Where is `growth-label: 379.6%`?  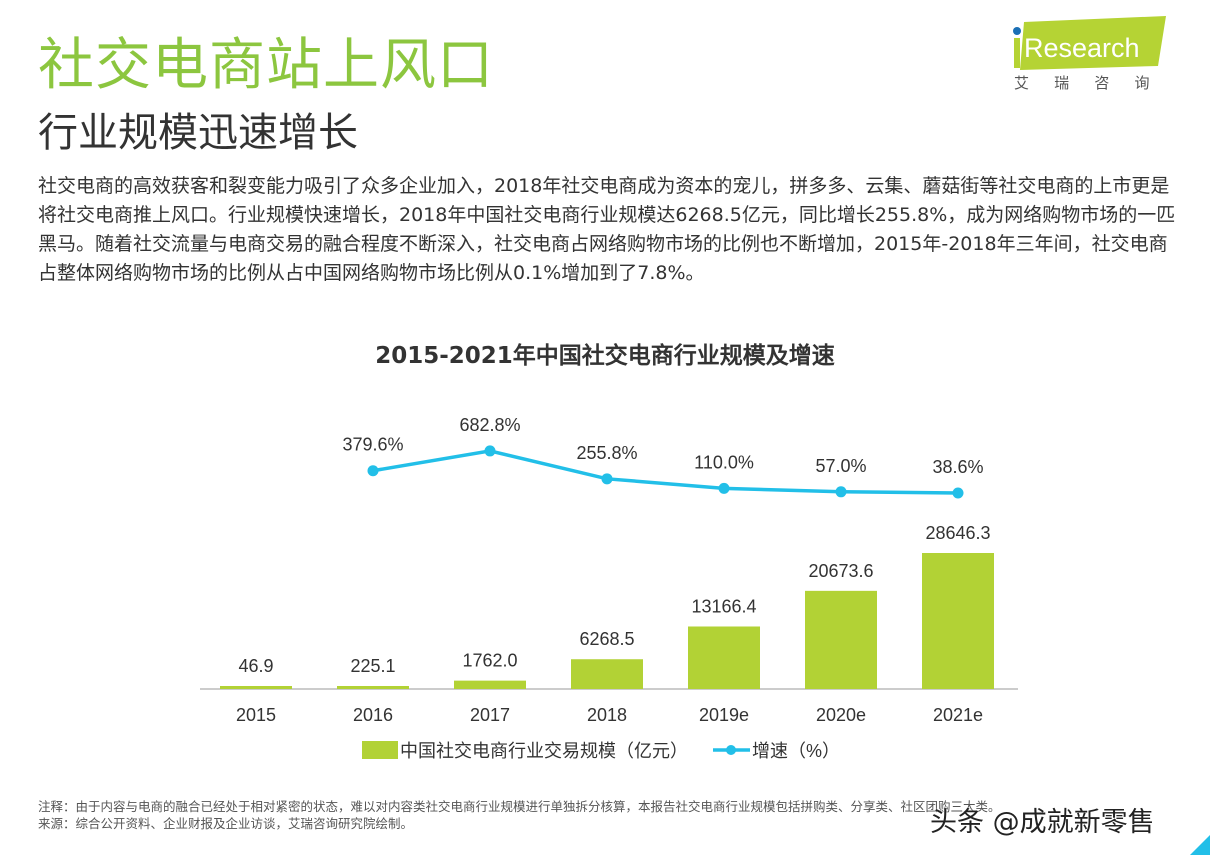
growth-label: 379.6% is located at coordinates (372, 445).